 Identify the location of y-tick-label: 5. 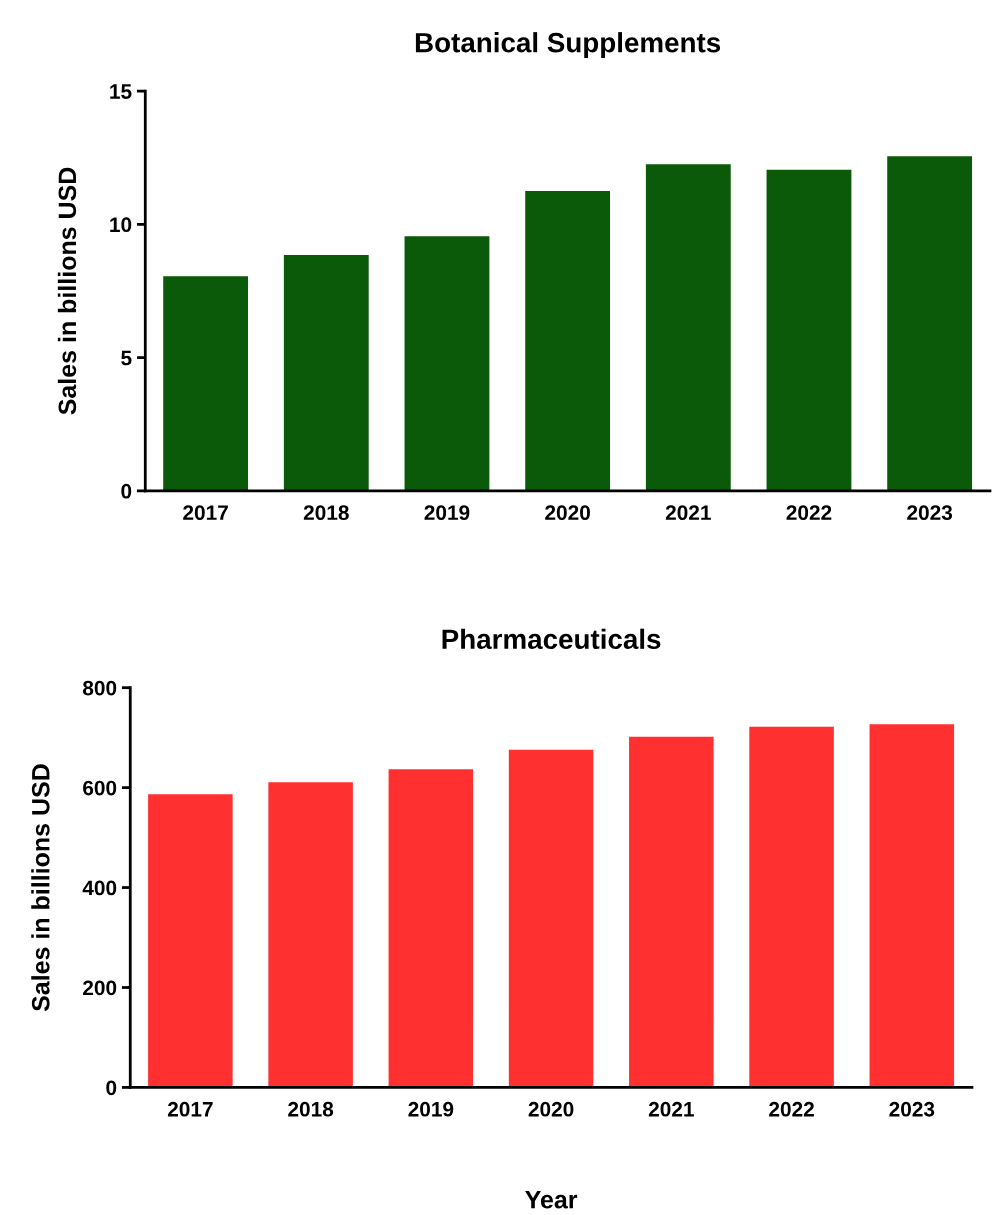
(126, 358).